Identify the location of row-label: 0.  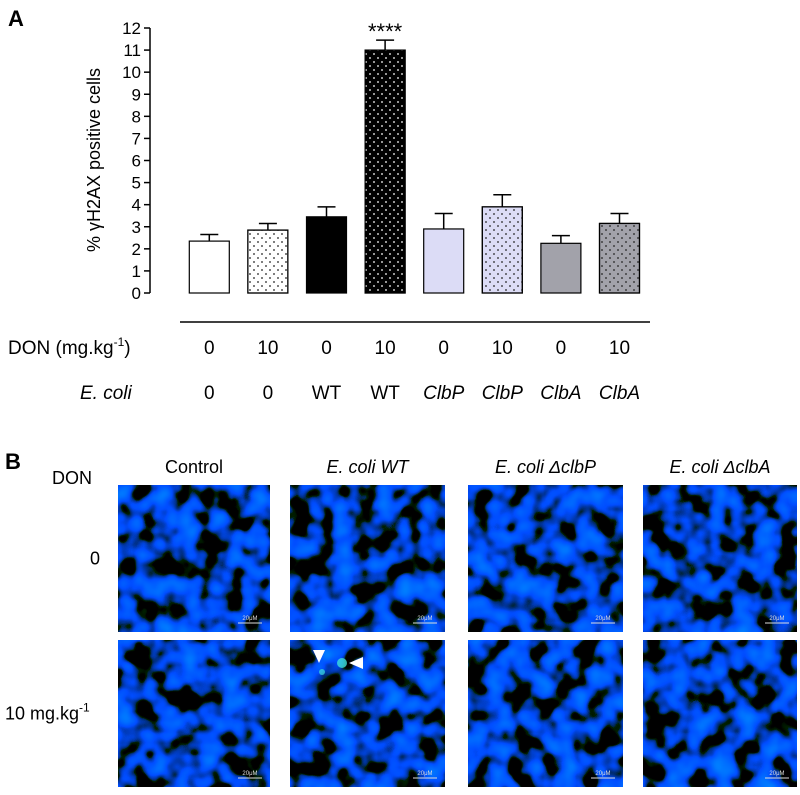
(95, 559).